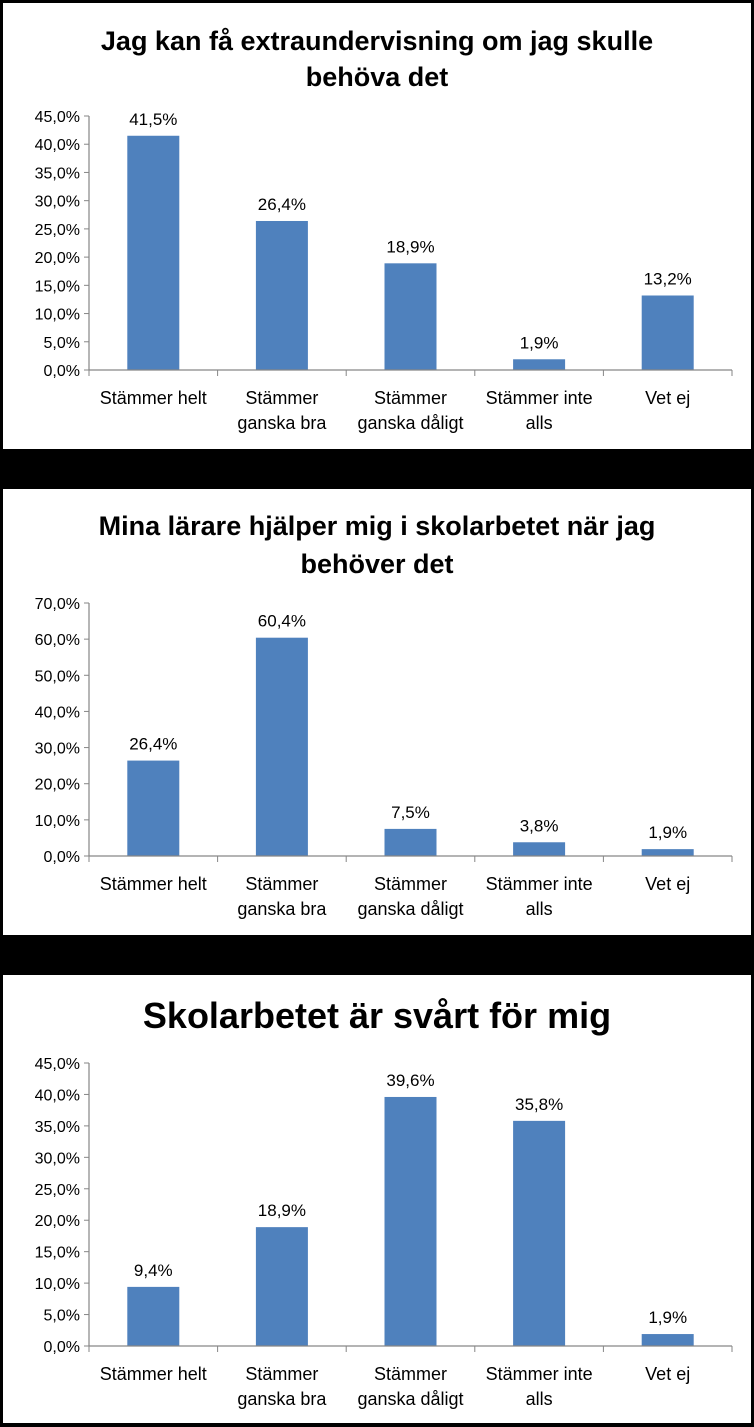 This screenshot has width=754, height=1427. What do you see at coordinates (282, 621) in the screenshot?
I see `data-label: 60,4%` at bounding box center [282, 621].